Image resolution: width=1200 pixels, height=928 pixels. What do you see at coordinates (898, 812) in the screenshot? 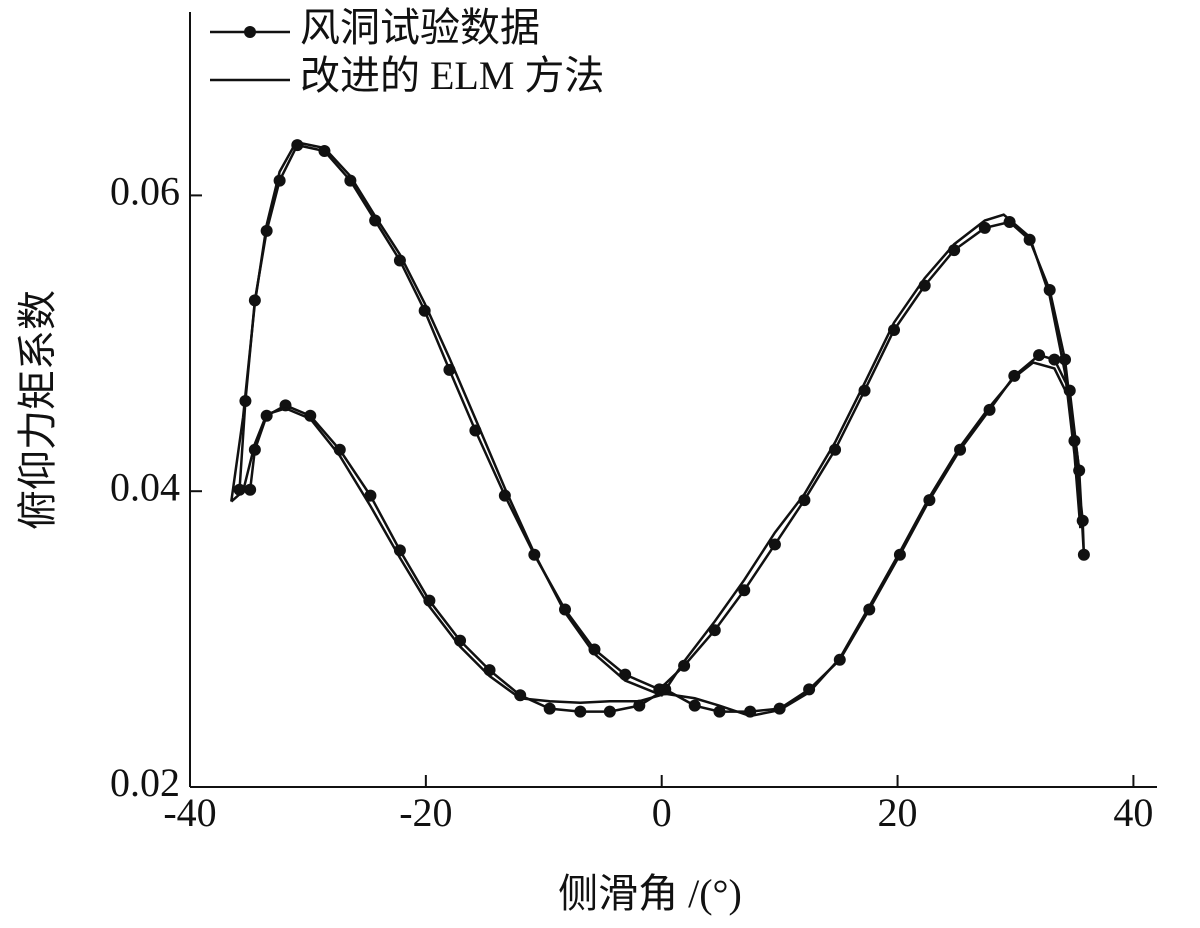
I see `x-tick-label: 20` at bounding box center [898, 812].